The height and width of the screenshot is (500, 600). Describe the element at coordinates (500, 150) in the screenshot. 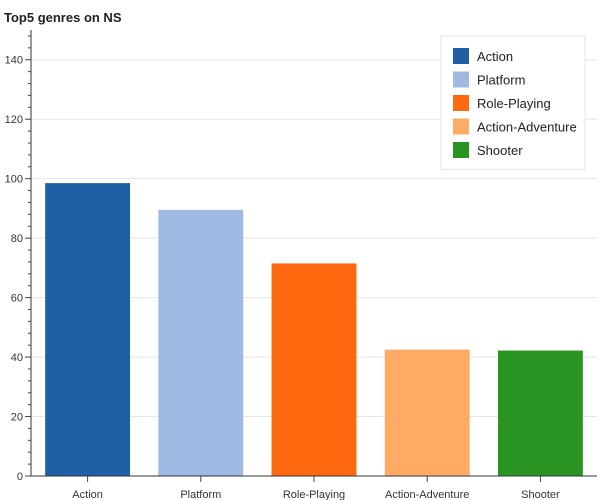

I see `legend-label: Shooter` at that location.